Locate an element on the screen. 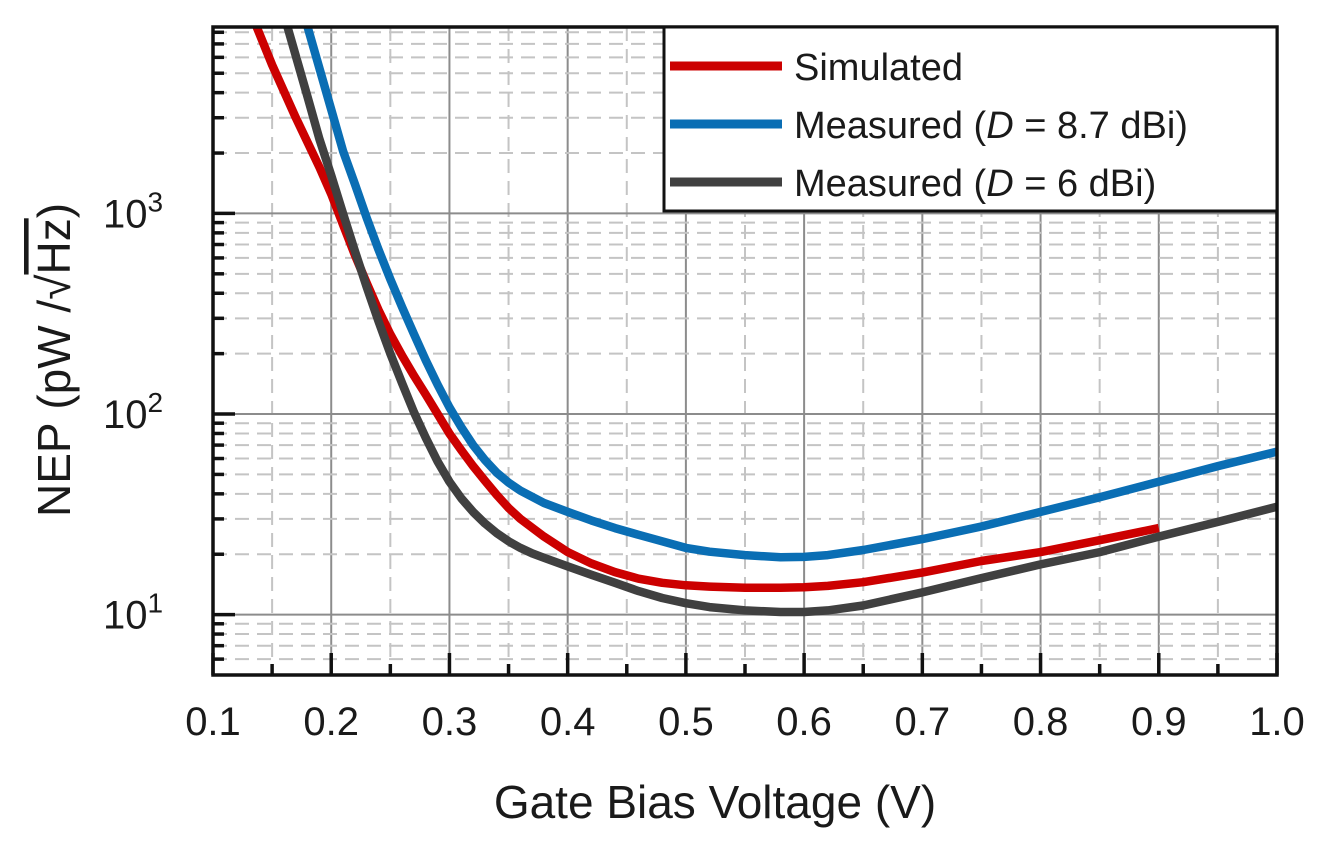 Image resolution: width=1334 pixels, height=859 pixels. legend-label-2: Measured (D = 6 dBi) is located at coordinates (975, 184).